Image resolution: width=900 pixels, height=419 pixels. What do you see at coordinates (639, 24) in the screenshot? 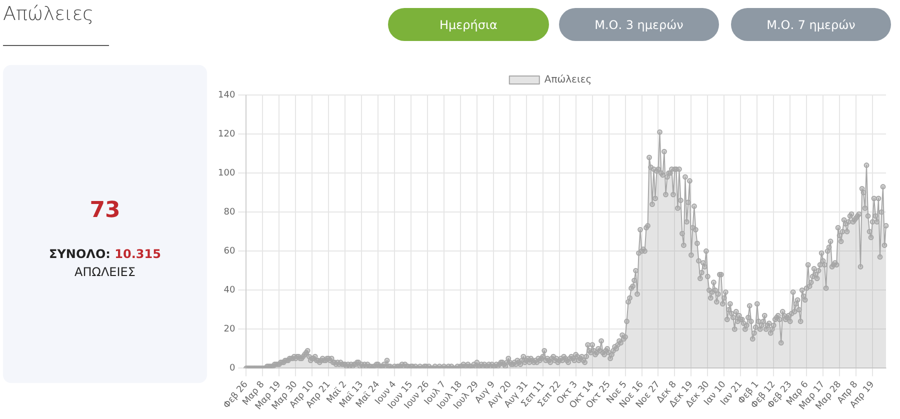
I see `text: Μ.Ο. 3 ημερών` at bounding box center [639, 24].